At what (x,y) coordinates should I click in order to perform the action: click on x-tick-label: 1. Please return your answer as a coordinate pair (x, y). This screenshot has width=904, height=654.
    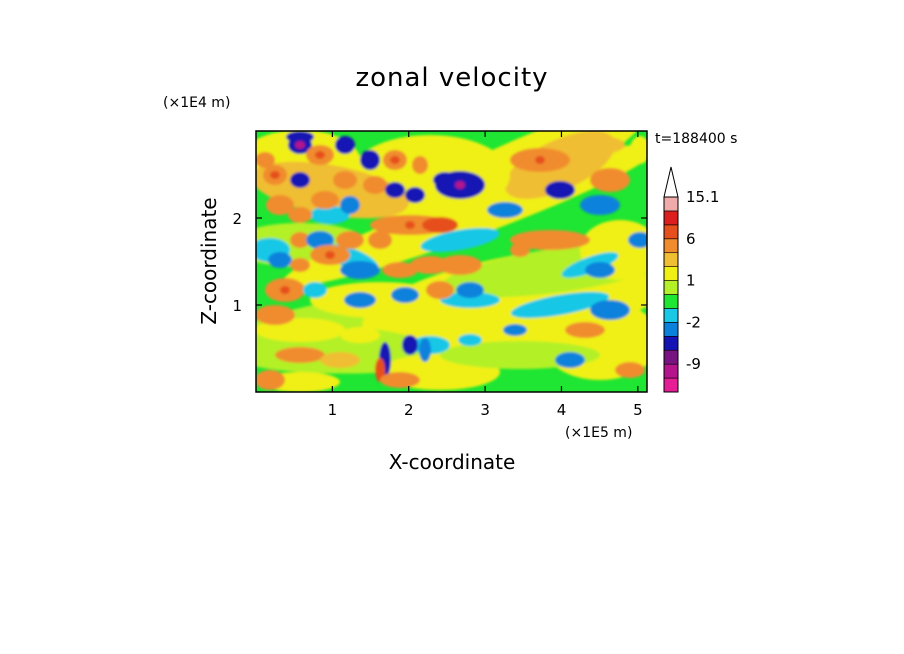
    Looking at the image, I should click on (333, 410).